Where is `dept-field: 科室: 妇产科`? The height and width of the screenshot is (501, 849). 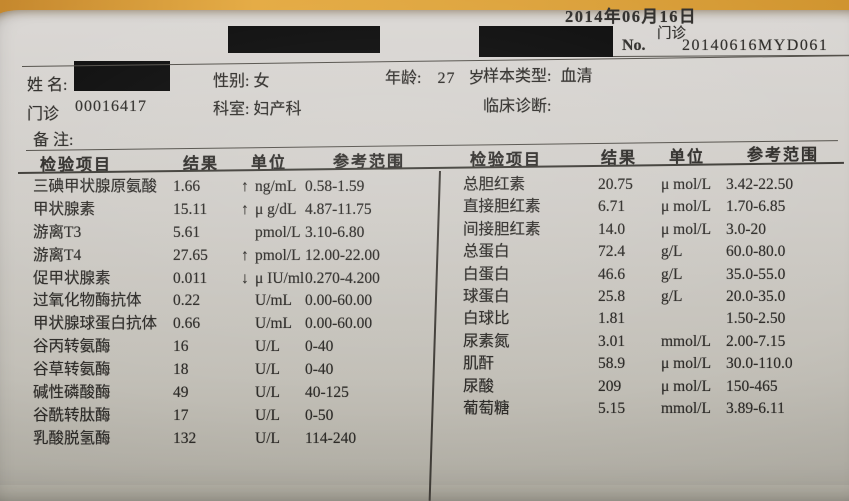
dept-field: 科室: 妇产科 is located at coordinates (257, 107).